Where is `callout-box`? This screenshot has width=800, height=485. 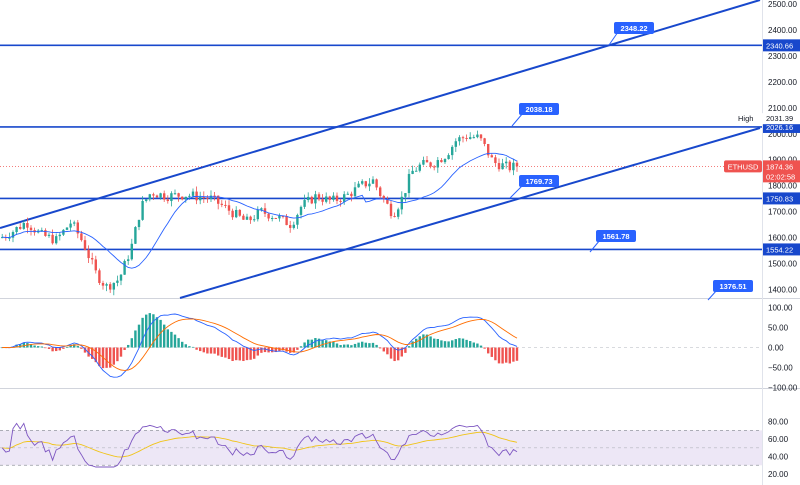
callout-box is located at coordinates (733, 286).